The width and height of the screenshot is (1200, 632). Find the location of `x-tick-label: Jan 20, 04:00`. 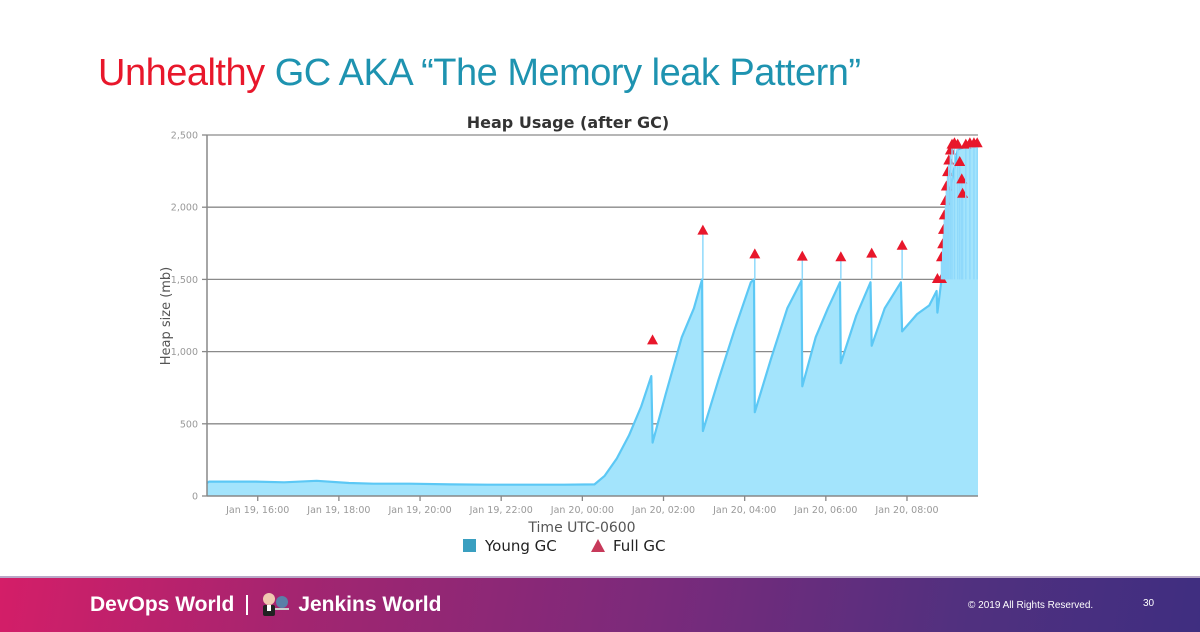

x-tick-label: Jan 20, 04:00 is located at coordinates (744, 510).